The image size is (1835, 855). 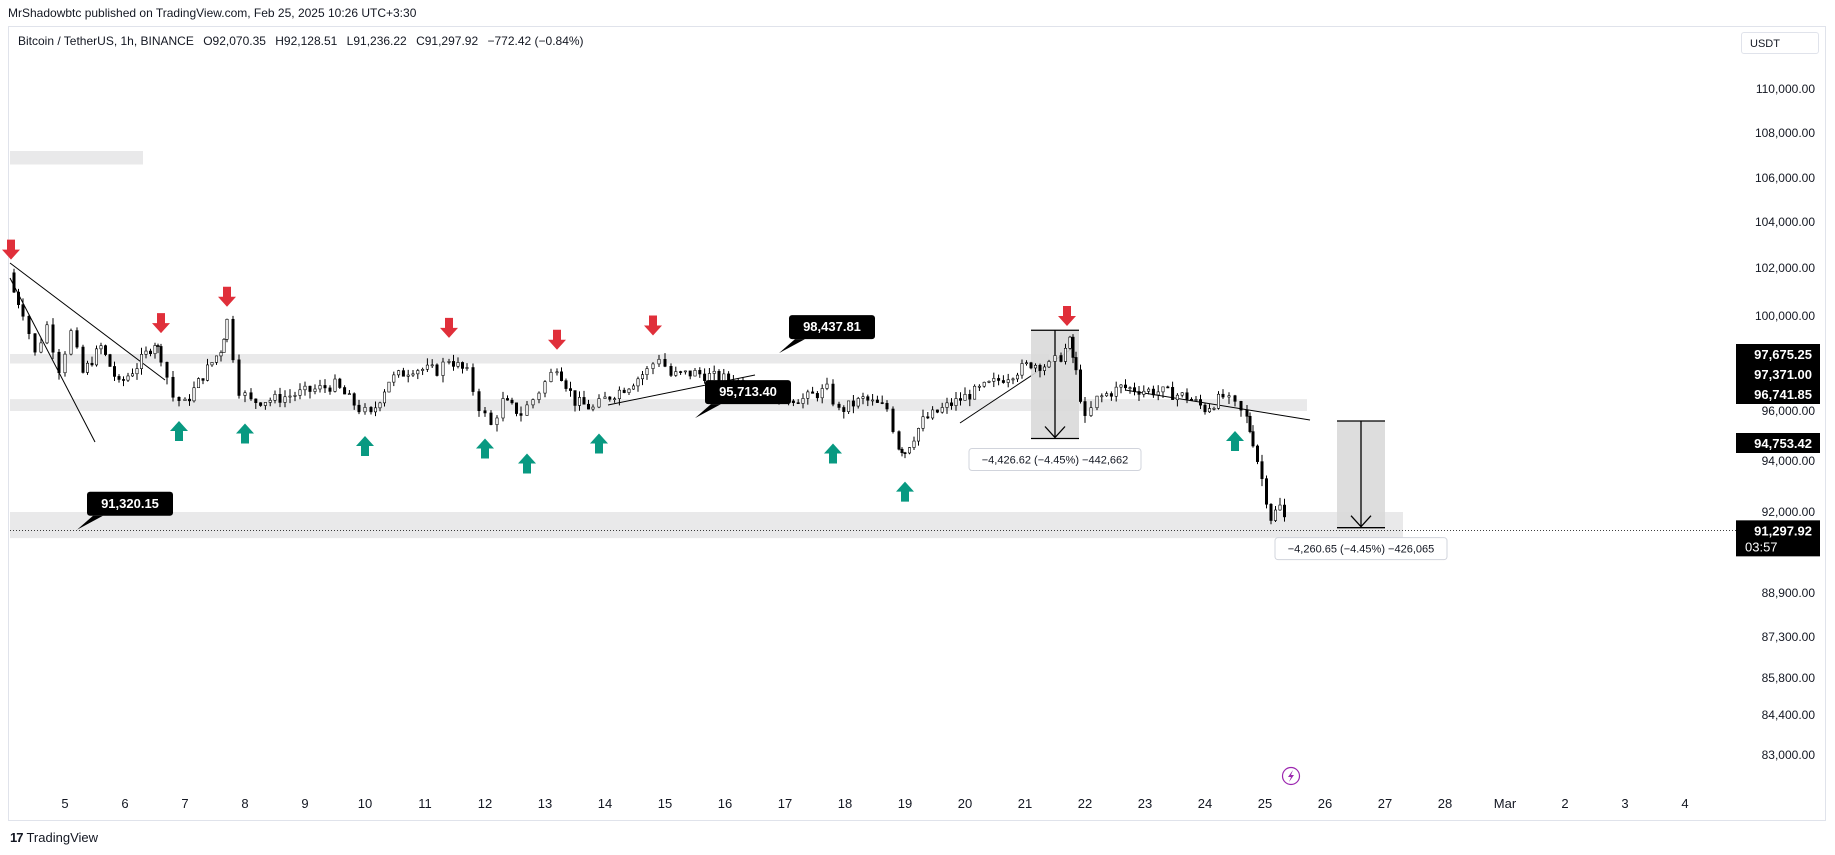 I want to click on price-badge-text: 97,371.00, so click(x=1783, y=374).